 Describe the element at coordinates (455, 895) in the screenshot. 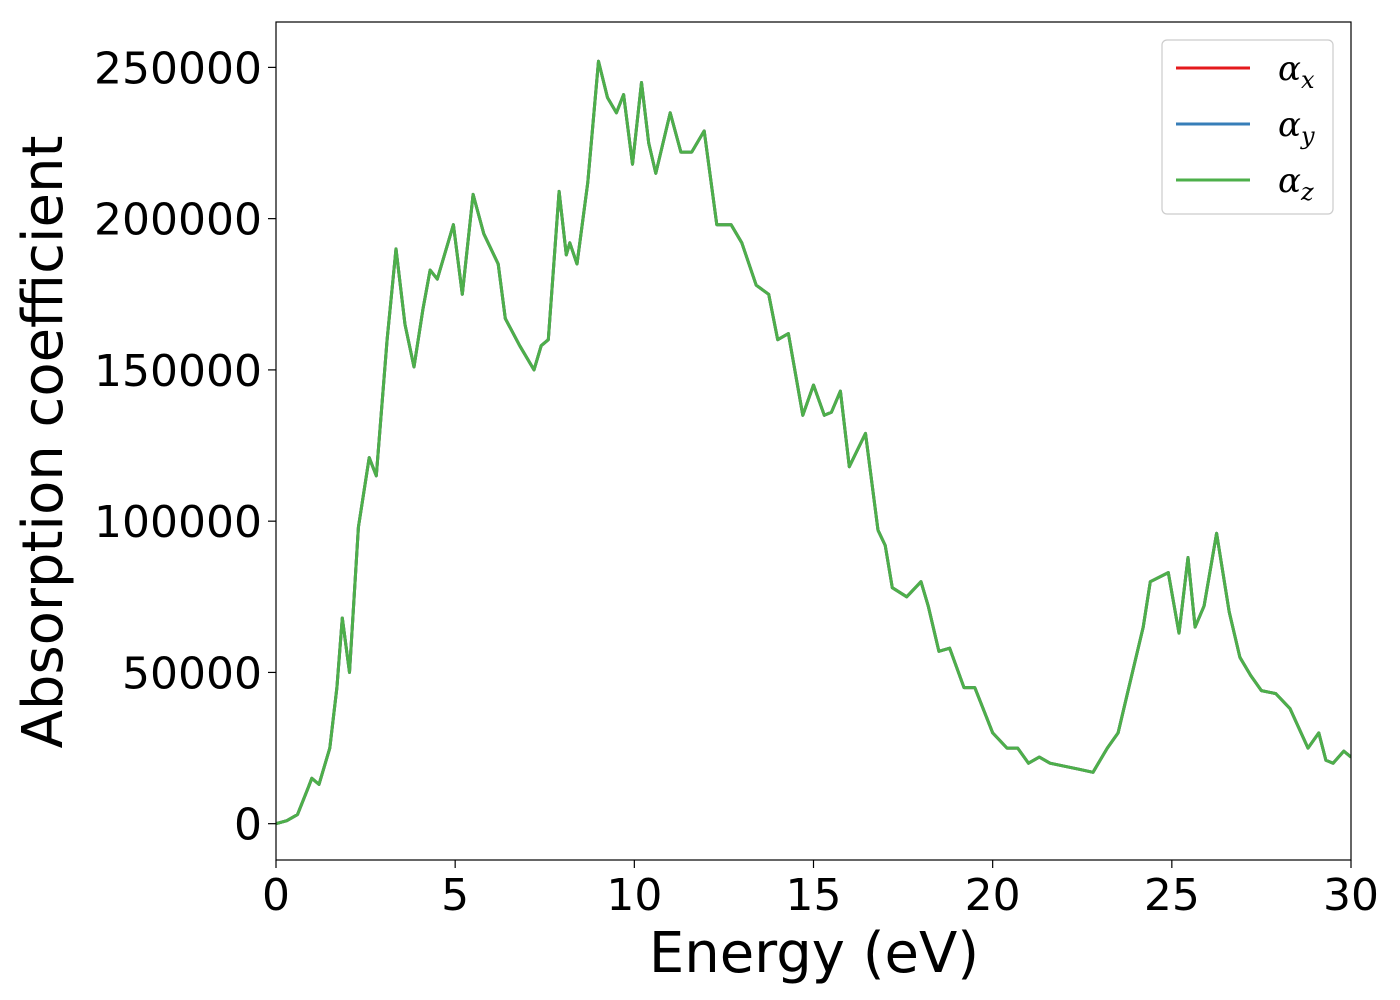

I see `x-tick-label: 5` at that location.